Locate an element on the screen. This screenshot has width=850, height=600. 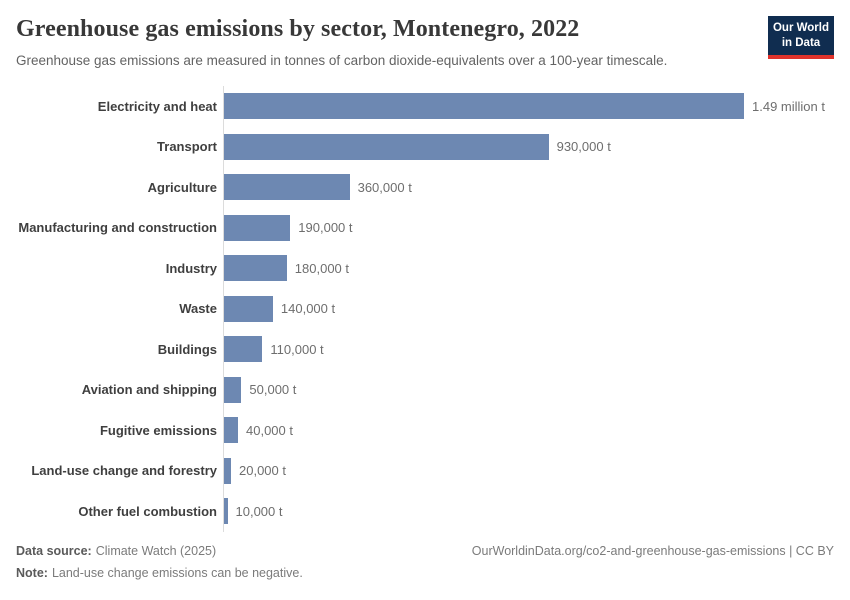
row-label: Transport is located at coordinates (187, 147).